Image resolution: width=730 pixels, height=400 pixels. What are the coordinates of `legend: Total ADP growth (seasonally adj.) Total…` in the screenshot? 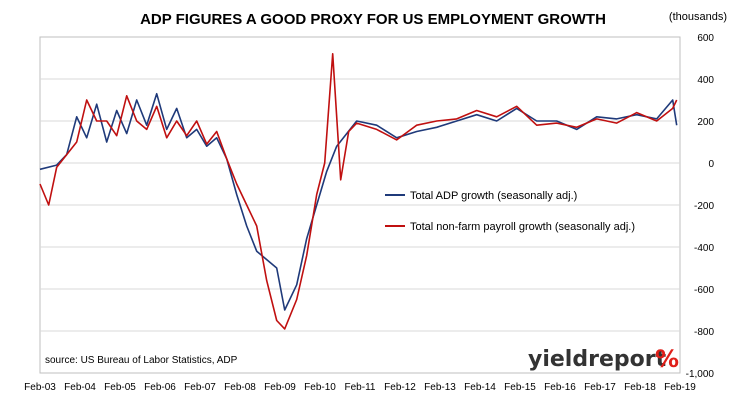 It's located at (510, 211).